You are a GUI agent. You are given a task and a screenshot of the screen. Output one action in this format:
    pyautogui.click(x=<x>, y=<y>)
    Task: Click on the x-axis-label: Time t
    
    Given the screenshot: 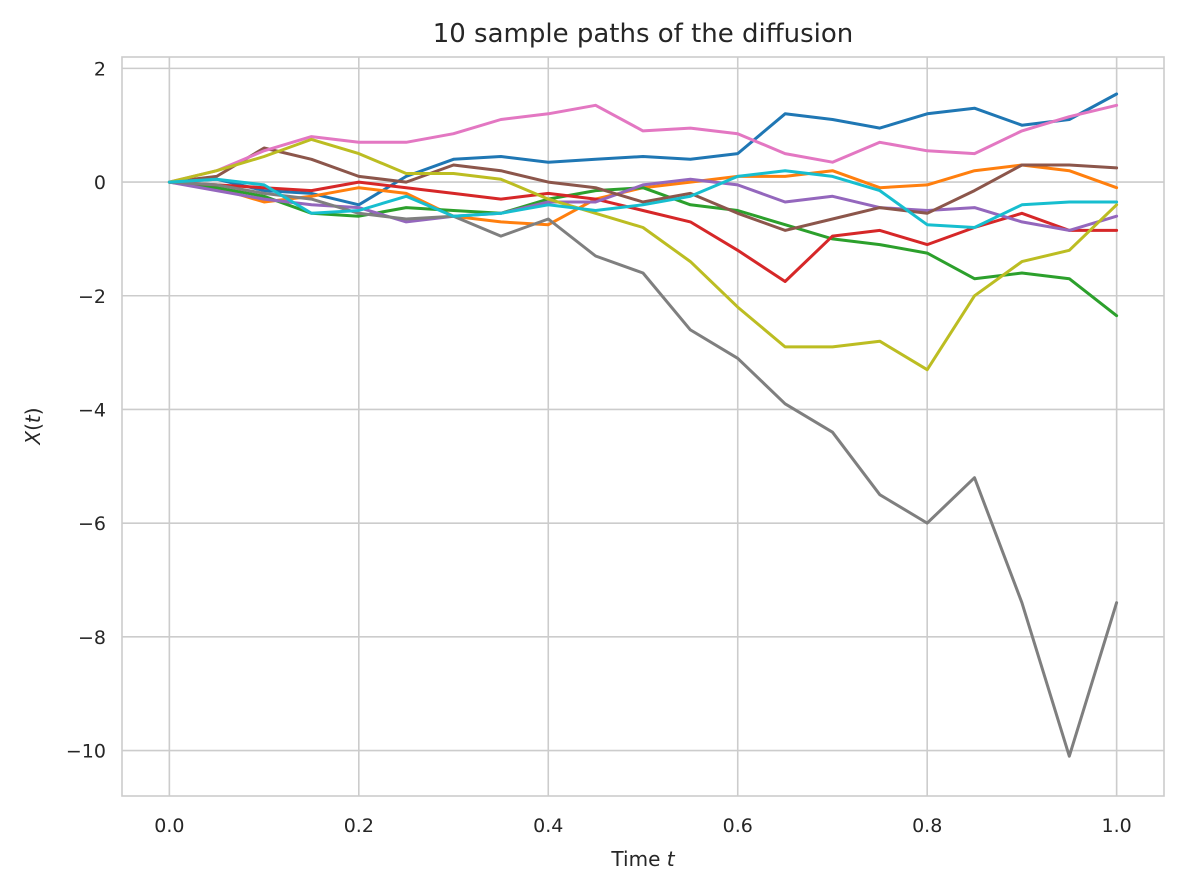 What is the action you would take?
    pyautogui.click(x=642, y=859)
    